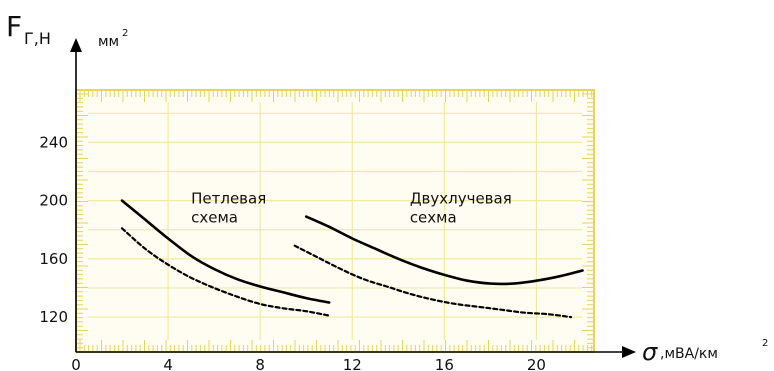 Image resolution: width=774 pixels, height=371 pixels. Describe the element at coordinates (629, 352) in the screenshot. I see `x-axis-arrow` at that location.